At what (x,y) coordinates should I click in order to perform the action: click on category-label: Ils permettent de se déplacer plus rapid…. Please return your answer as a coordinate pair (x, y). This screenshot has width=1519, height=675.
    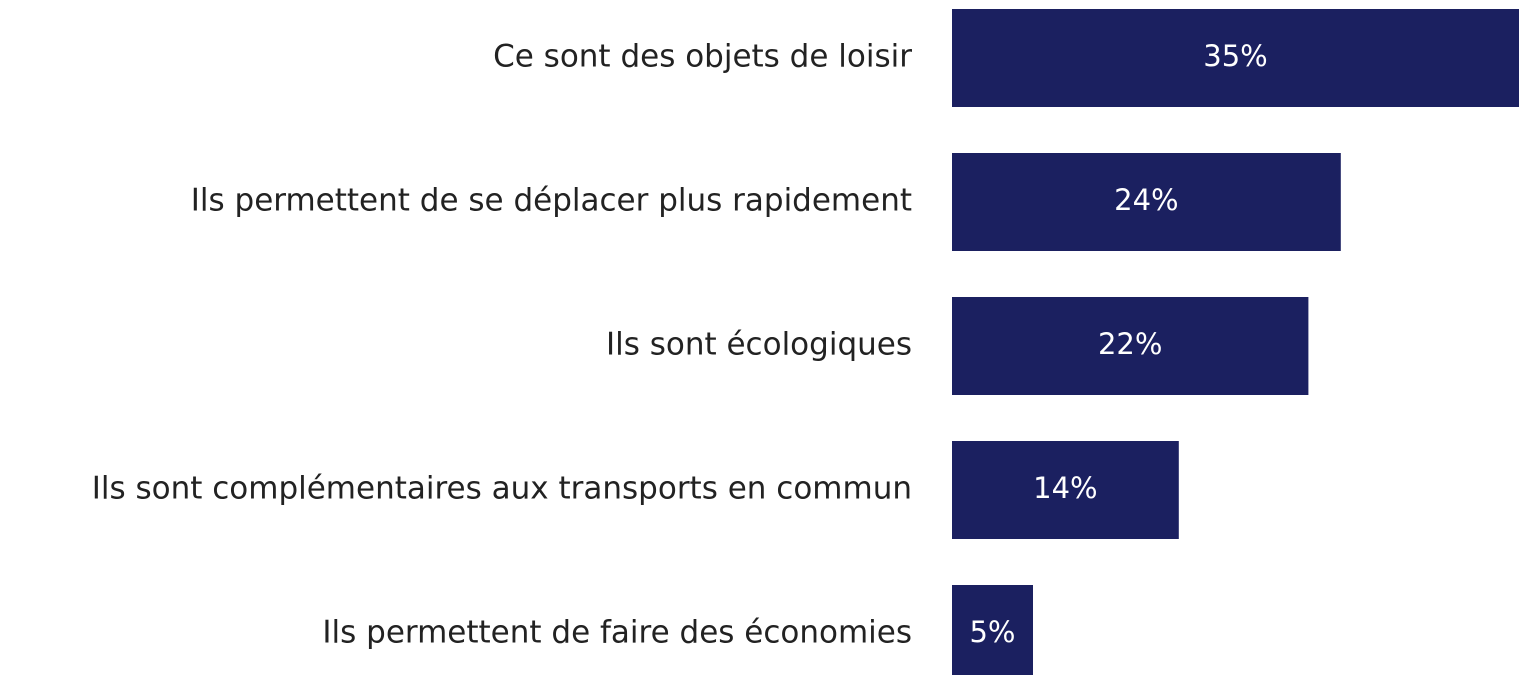
    Looking at the image, I should click on (551, 201).